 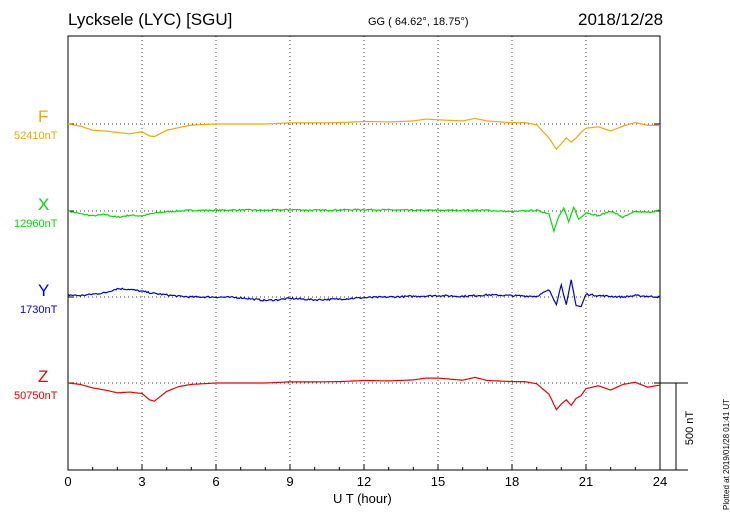 I want to click on x-tick-label: 9, so click(x=289, y=481).